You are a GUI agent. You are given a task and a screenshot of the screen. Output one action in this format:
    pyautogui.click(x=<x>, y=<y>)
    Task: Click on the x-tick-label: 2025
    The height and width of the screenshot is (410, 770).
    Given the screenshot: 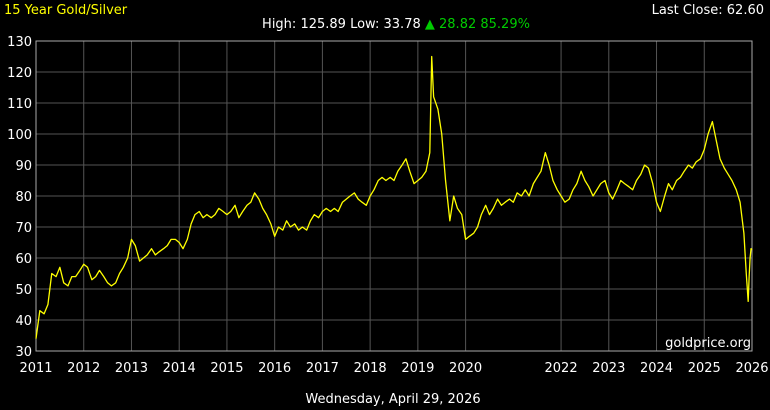 What is the action you would take?
    pyautogui.click(x=704, y=368)
    